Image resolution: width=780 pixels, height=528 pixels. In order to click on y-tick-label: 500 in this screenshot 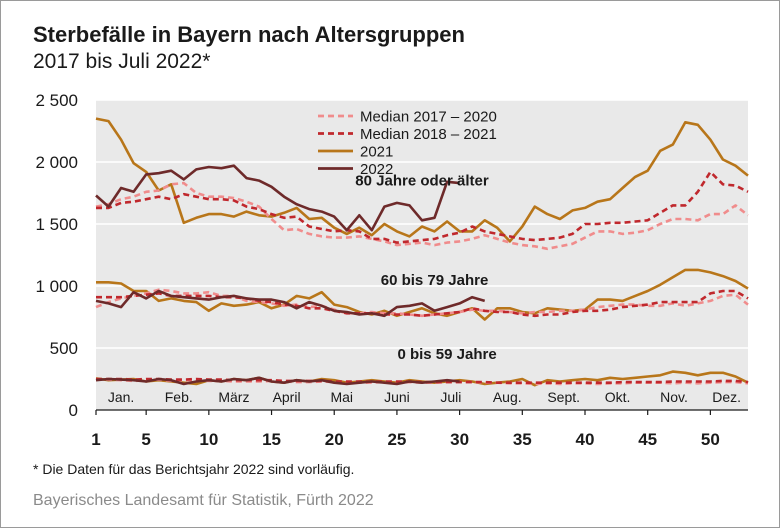, I will do `click(64, 348)`.